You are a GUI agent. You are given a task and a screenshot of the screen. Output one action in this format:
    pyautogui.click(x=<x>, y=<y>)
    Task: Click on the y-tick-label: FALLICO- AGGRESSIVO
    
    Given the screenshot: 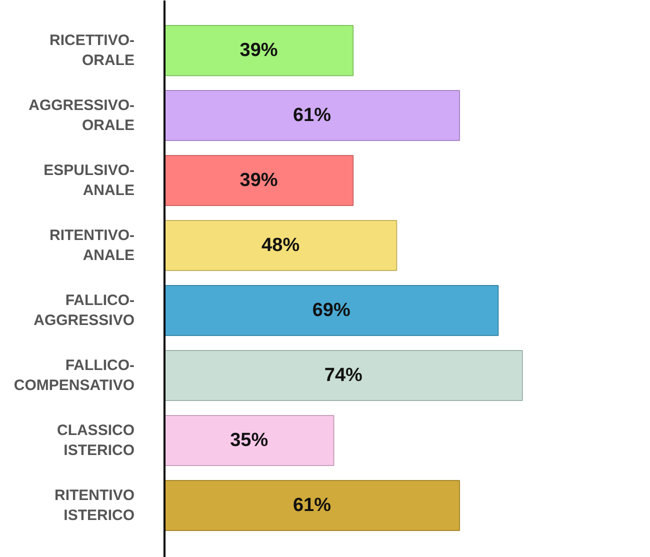 What is the action you would take?
    pyautogui.click(x=84, y=311)
    